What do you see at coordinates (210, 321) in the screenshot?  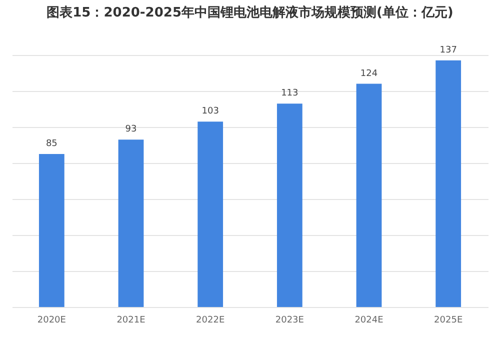 I see `x-tick-label: 2022E` at bounding box center [210, 321].